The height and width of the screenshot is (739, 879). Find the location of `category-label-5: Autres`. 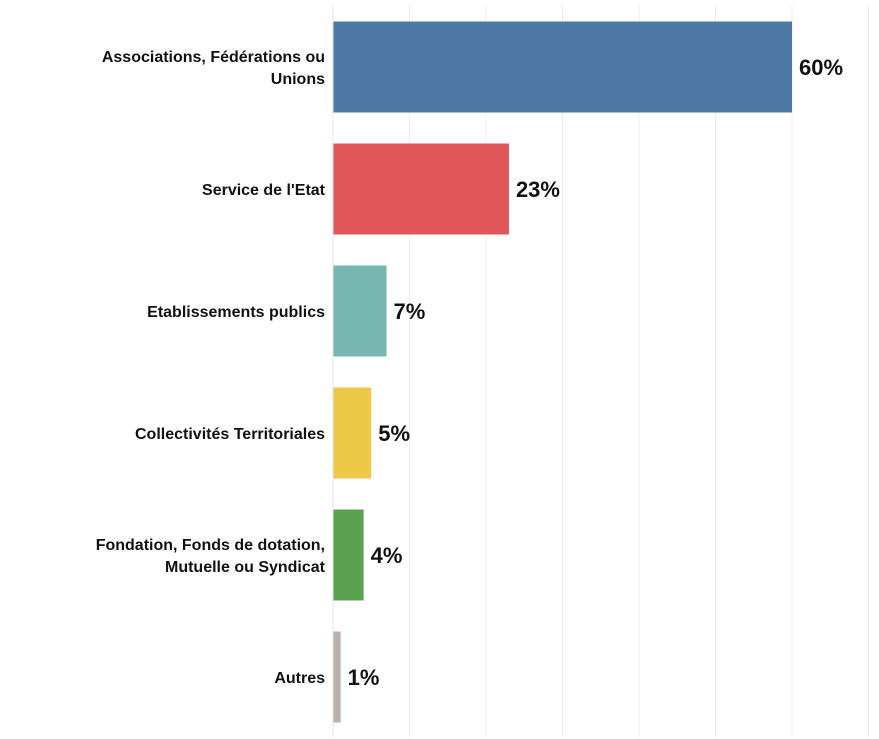

category-label-5: Autres is located at coordinates (299, 678).